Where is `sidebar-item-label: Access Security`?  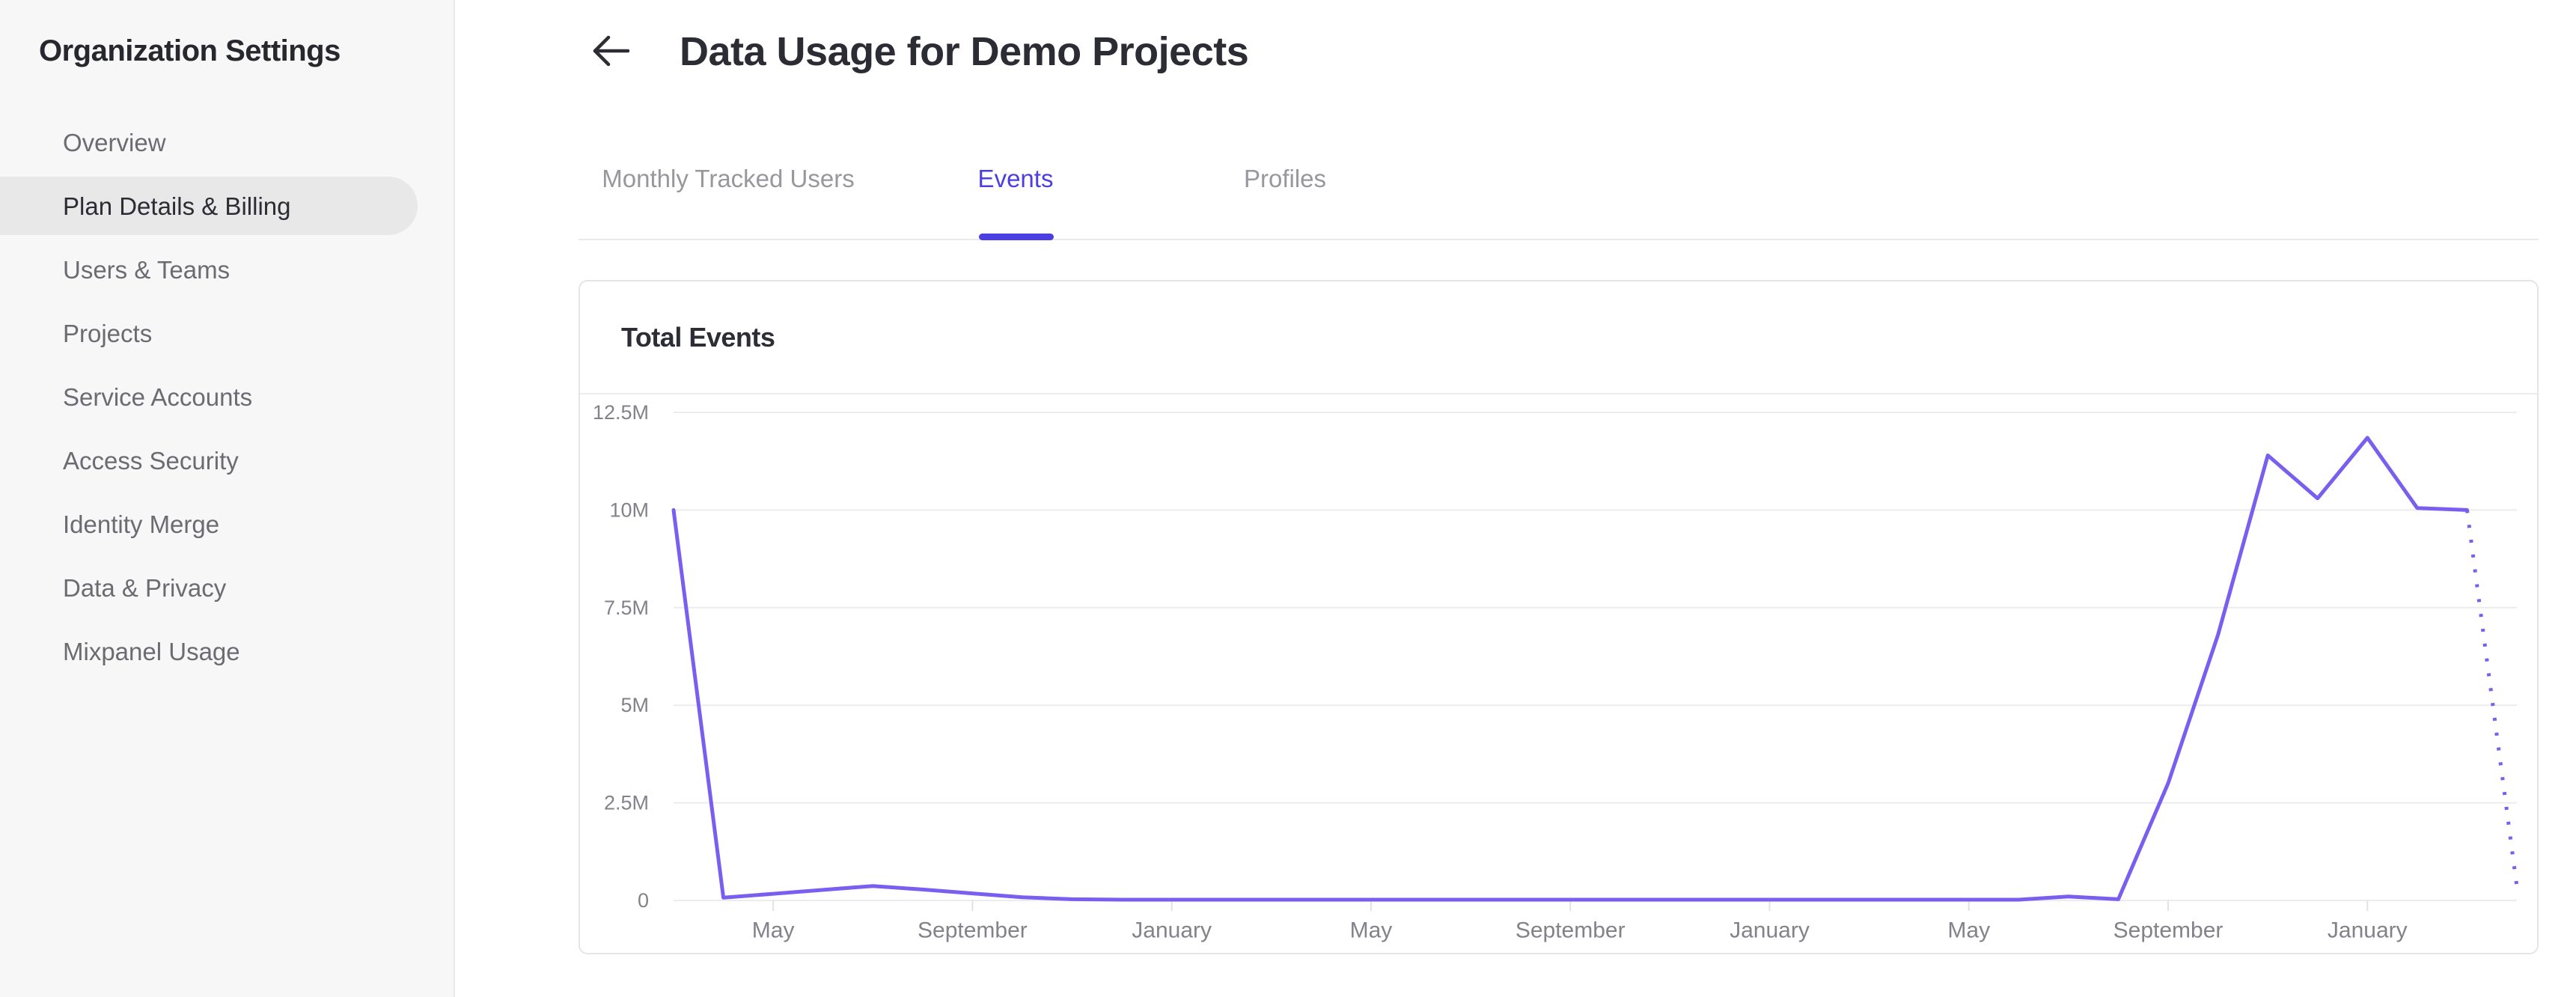 sidebar-item-label: Access Security is located at coordinates (151, 461).